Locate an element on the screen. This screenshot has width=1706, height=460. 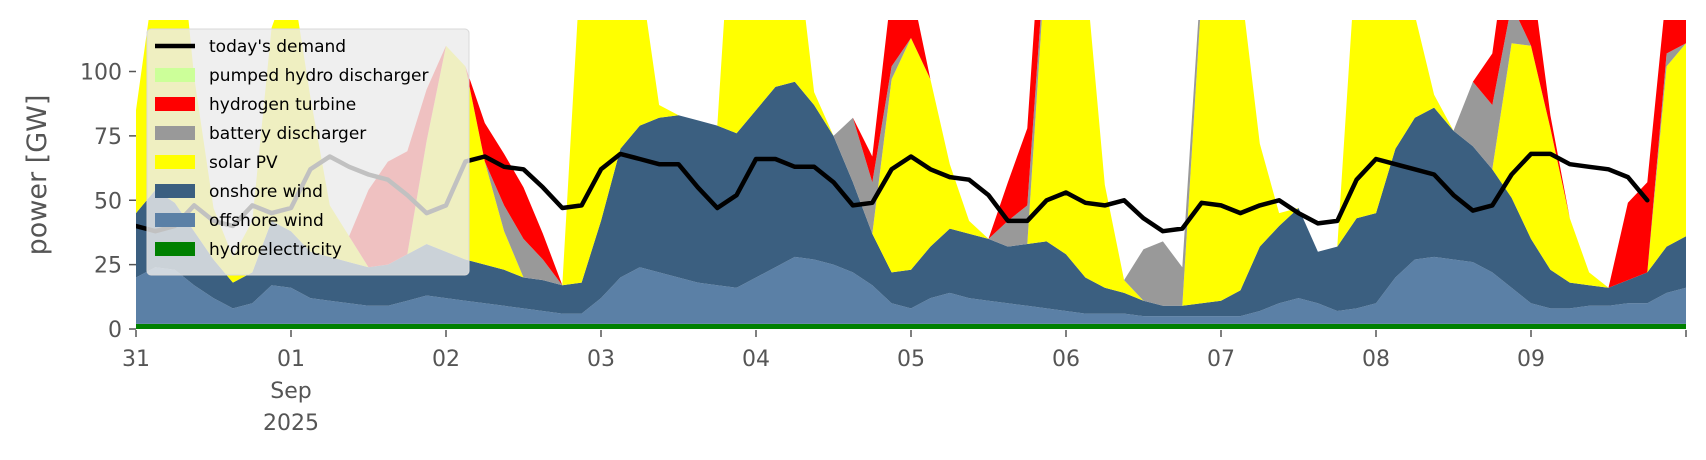
legend-swatch-pumped-hydro-discharger is located at coordinates (175, 75).